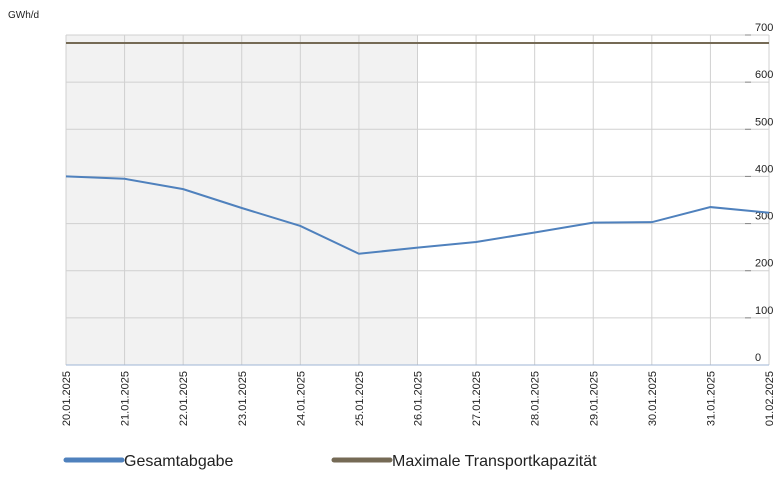 Image resolution: width=784 pixels, height=478 pixels. Describe the element at coordinates (23, 15) in the screenshot. I see `y-axis-label: GWh/d` at that location.